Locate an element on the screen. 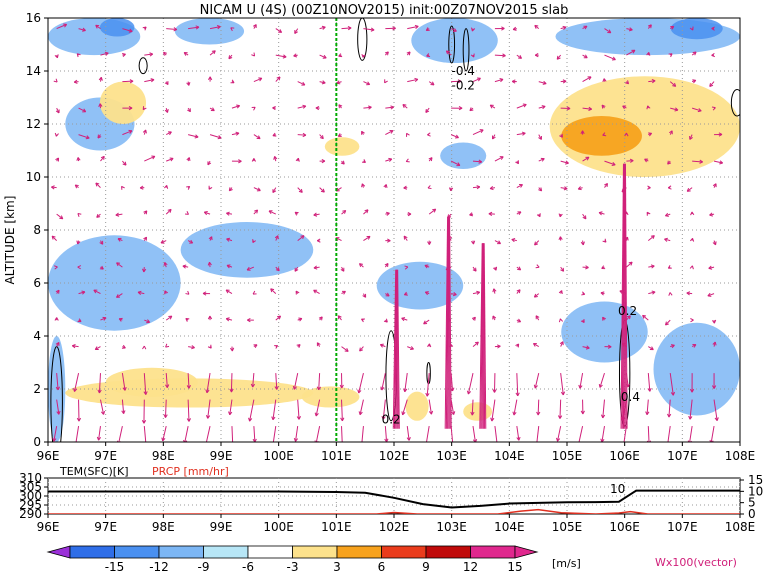 The image size is (767, 575). contour-label: 0.2 is located at coordinates (627, 311).